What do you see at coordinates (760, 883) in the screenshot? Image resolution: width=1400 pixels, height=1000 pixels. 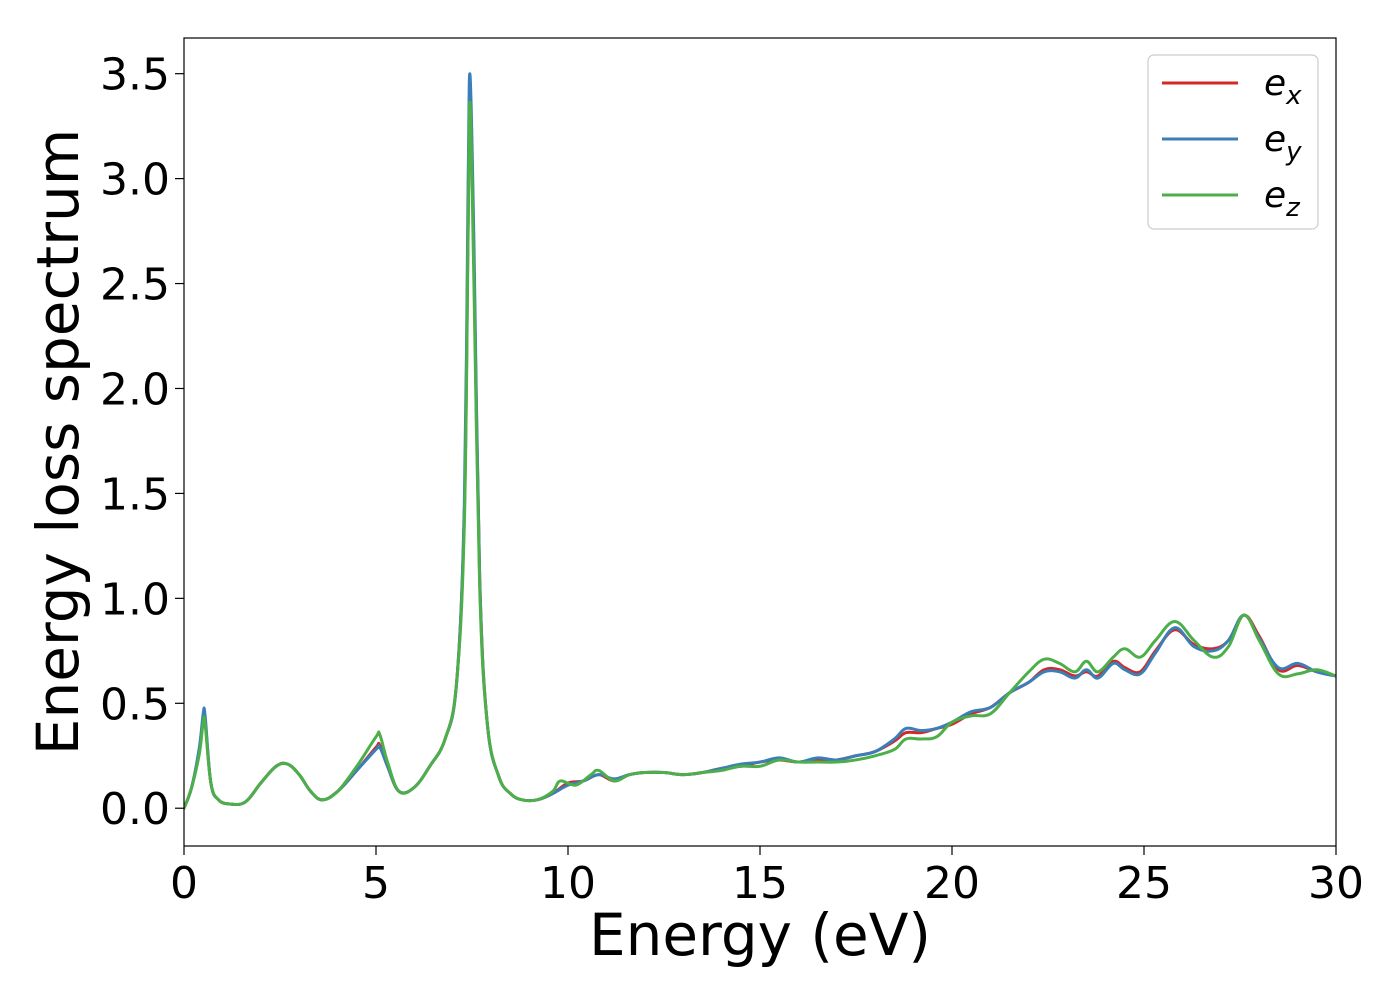 I see `x-tick-label: 15` at bounding box center [760, 883].